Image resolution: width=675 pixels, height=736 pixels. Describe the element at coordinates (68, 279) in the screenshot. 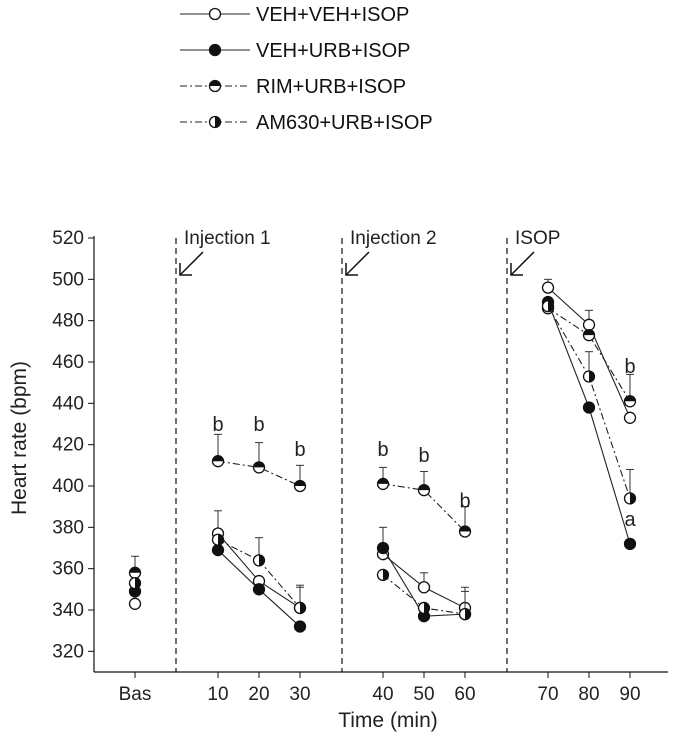

I see `y-tick-label: 500` at that location.